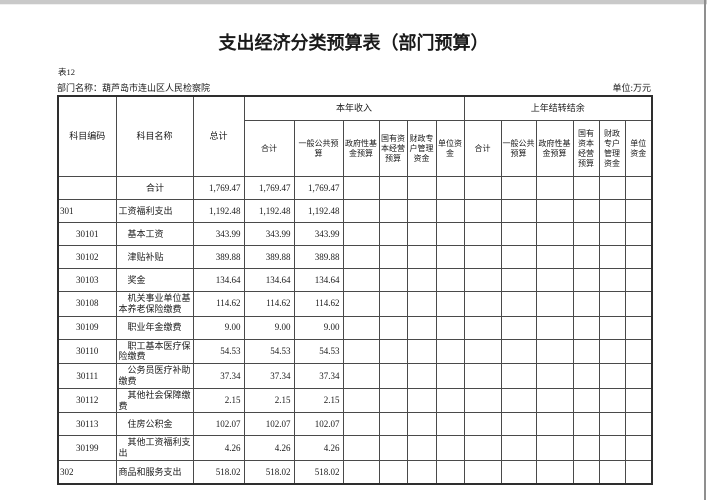 The width and height of the screenshot is (707, 500). I want to click on cell-value: 518.02, so click(318, 472).